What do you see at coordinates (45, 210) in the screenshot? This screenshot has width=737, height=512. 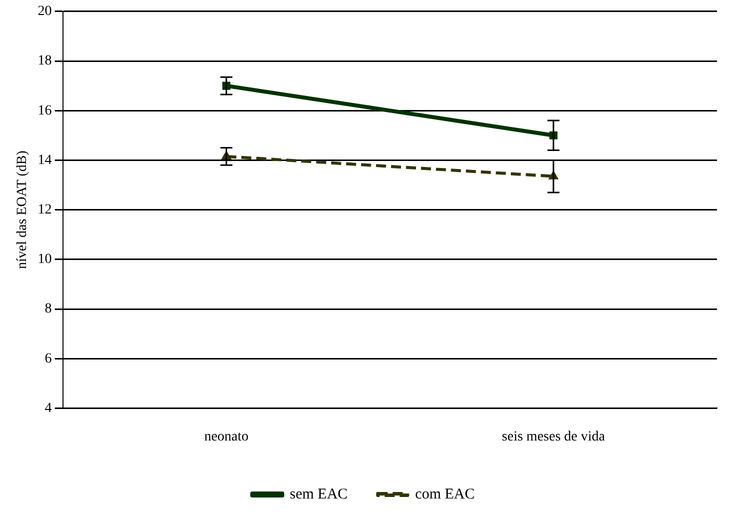 I see `y-tick-label: 12` at bounding box center [45, 210].